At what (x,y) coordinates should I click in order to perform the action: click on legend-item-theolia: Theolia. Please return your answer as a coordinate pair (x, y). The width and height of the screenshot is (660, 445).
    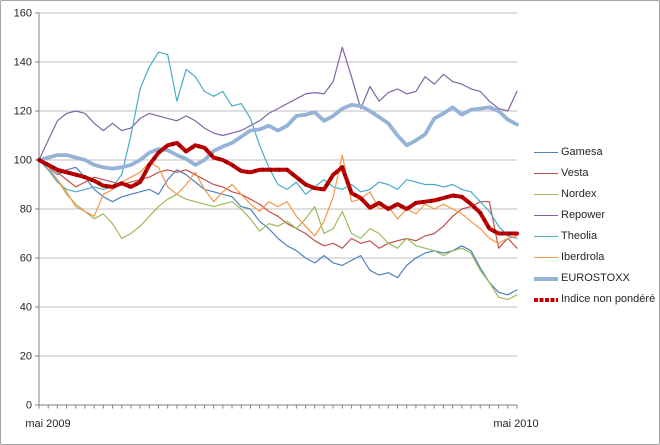
    Looking at the image, I should click on (596, 236).